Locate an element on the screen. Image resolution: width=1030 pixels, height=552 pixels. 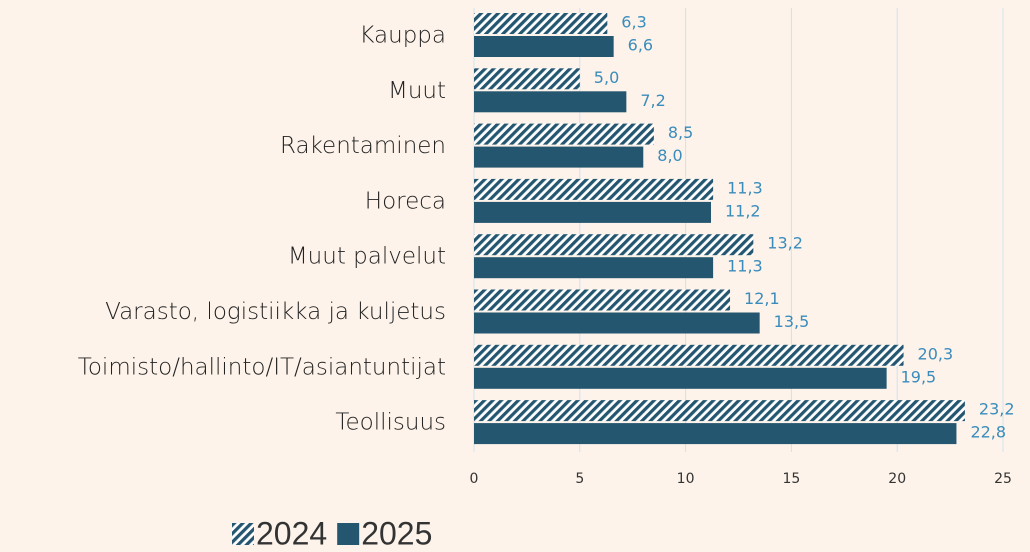
category-label: Rakentaminen is located at coordinates (363, 146).